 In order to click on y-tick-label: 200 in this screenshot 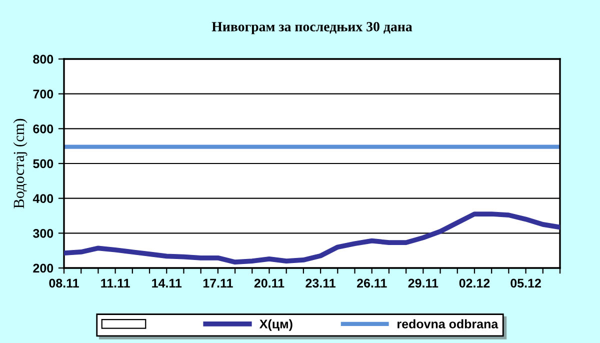, I will do `click(43, 268)`.